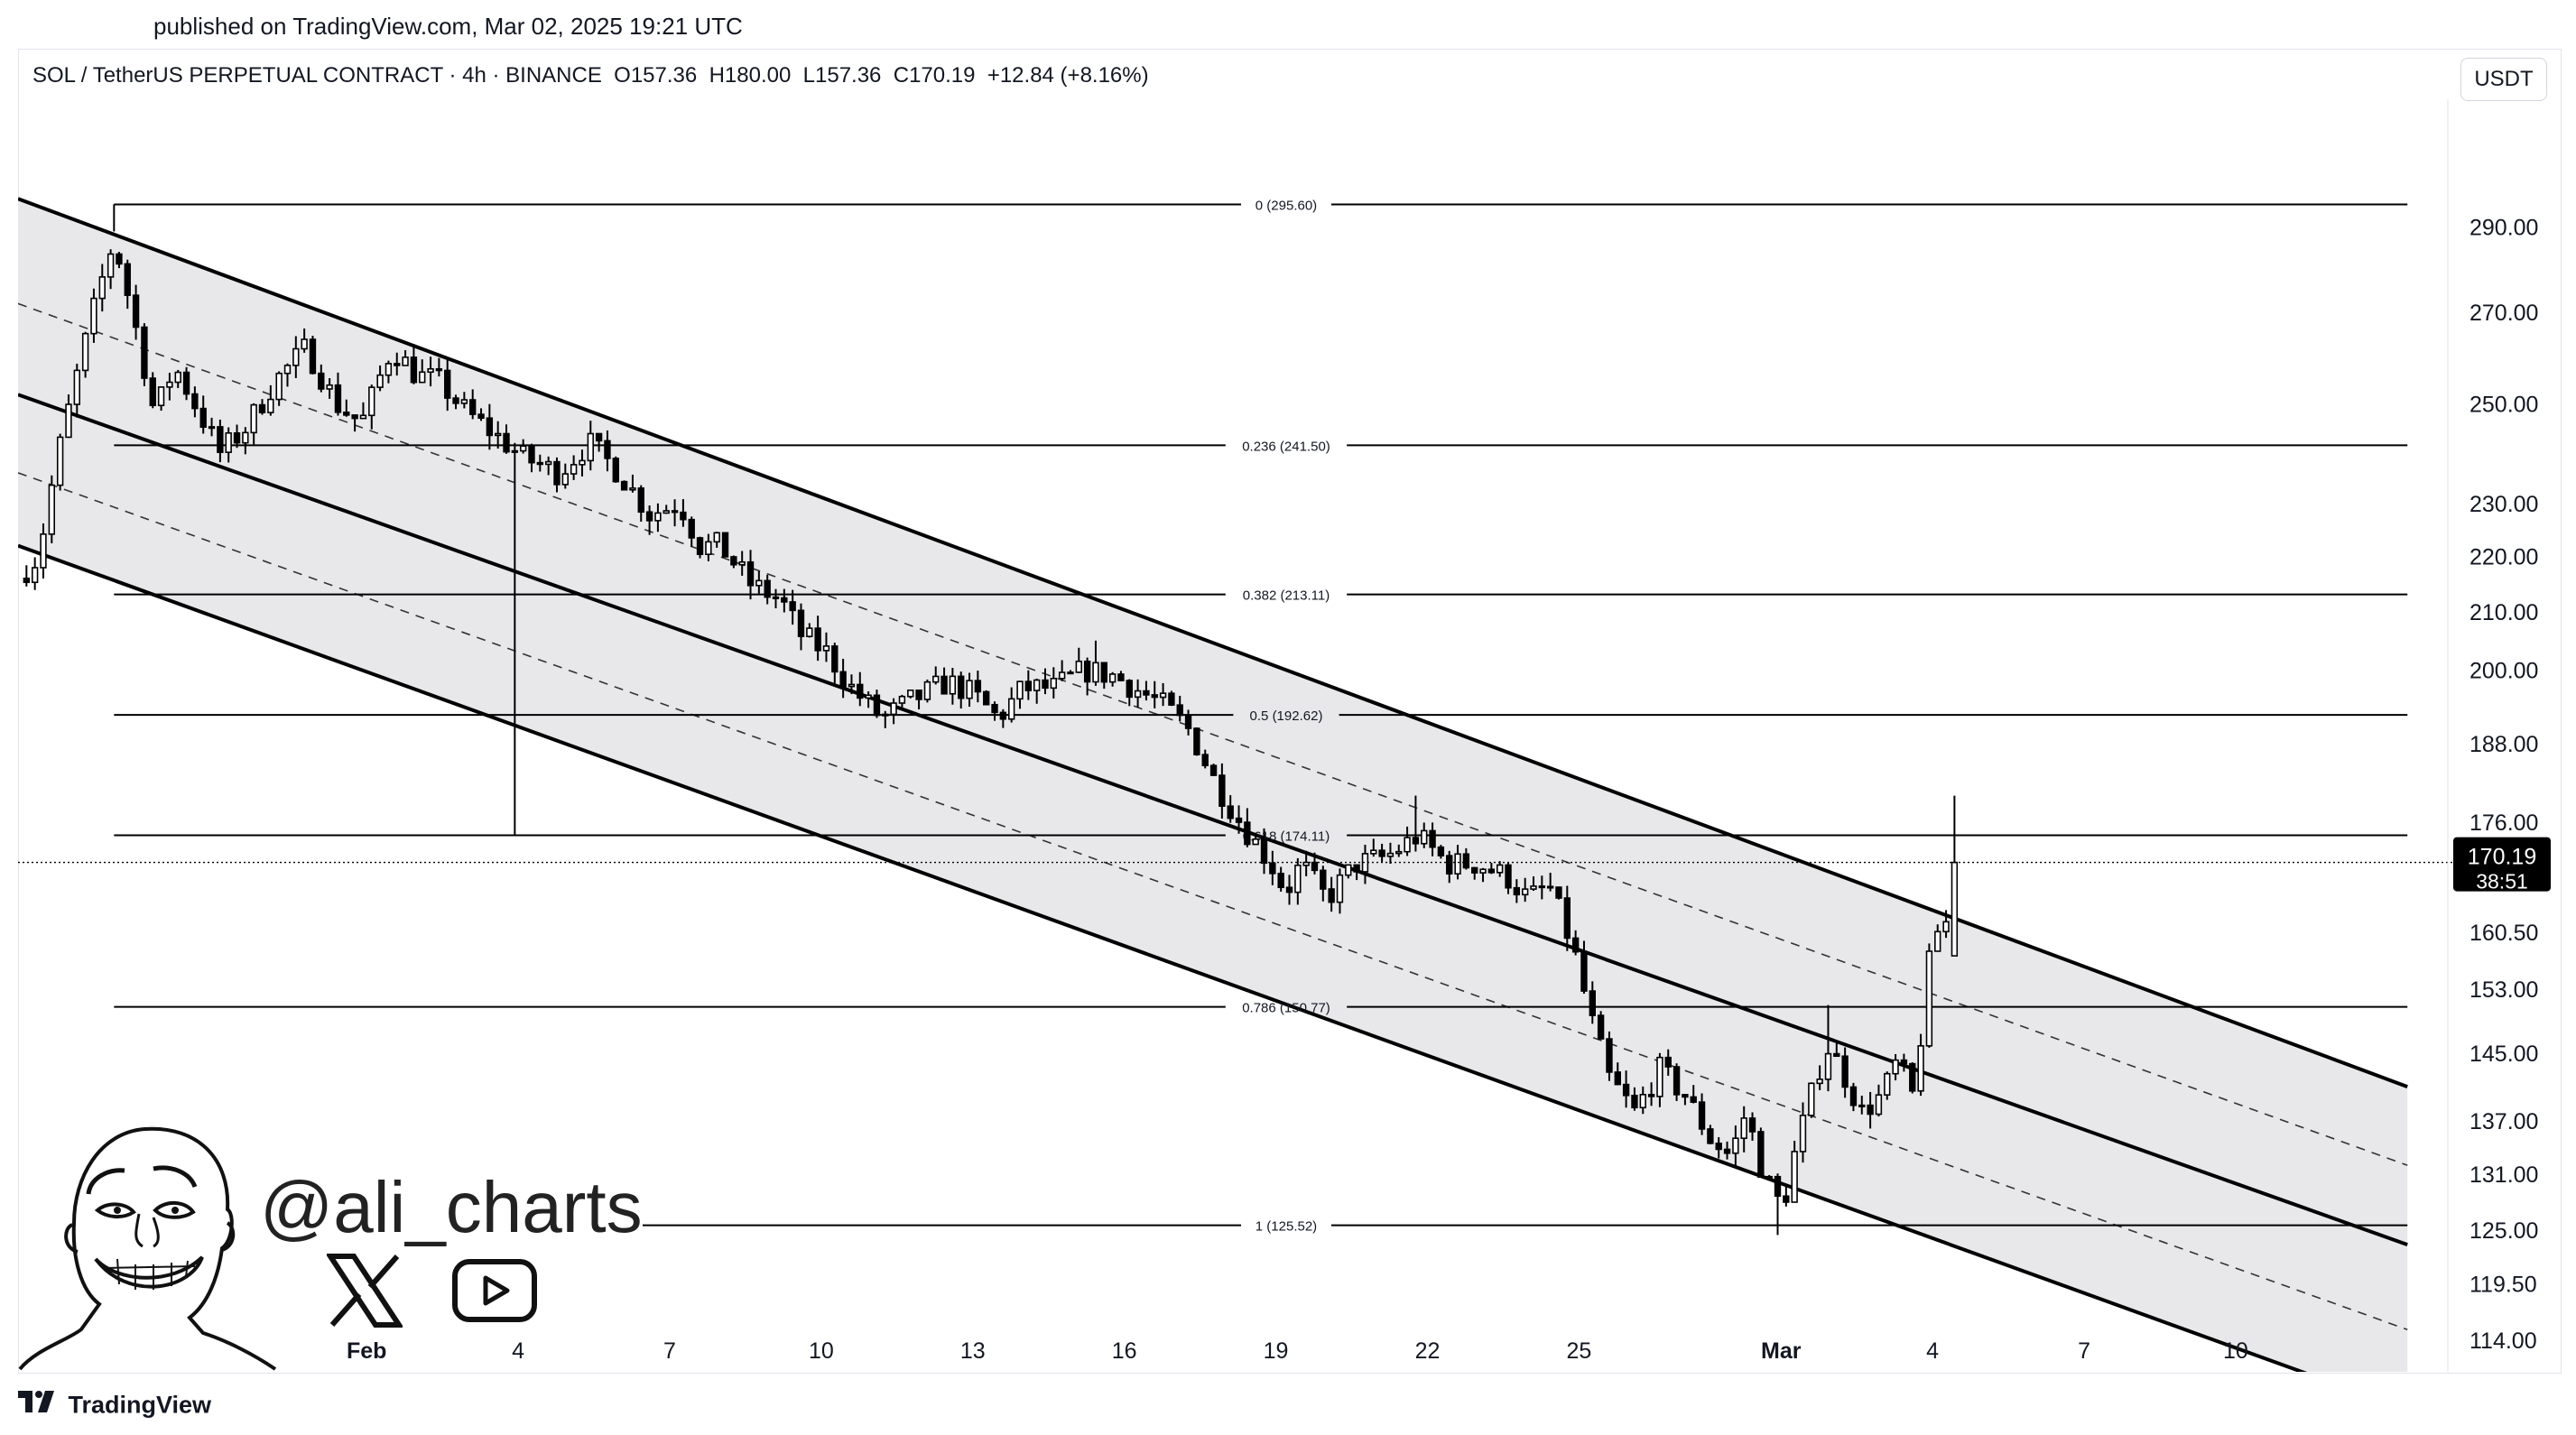 The width and height of the screenshot is (2576, 1435). I want to click on currency-button: USDT, so click(2503, 79).